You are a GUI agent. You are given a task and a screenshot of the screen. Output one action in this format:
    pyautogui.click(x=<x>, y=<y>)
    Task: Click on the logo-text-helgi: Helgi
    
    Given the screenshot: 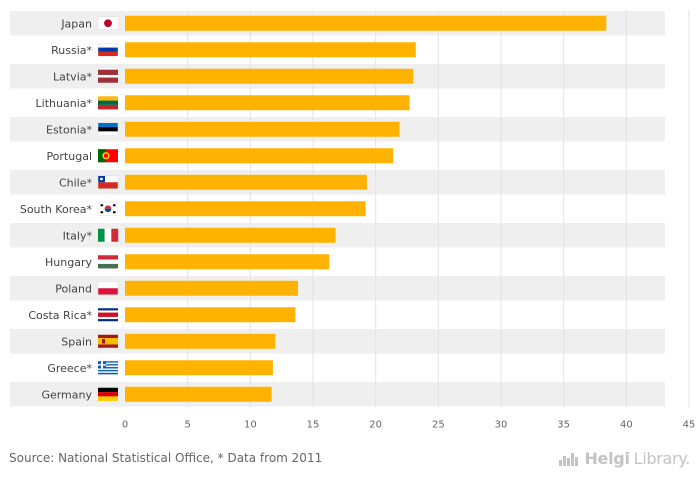 What is the action you would take?
    pyautogui.click(x=607, y=458)
    